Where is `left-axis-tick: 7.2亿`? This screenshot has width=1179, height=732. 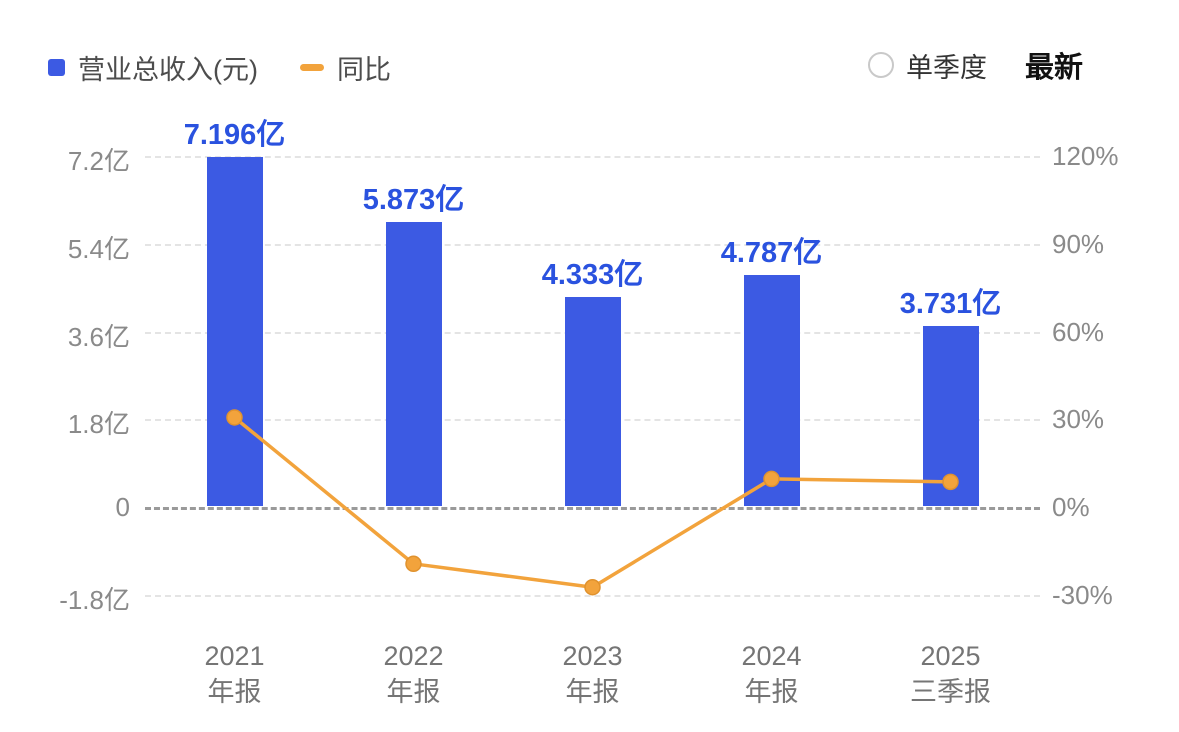 left-axis-tick: 7.2亿 is located at coordinates (98, 161).